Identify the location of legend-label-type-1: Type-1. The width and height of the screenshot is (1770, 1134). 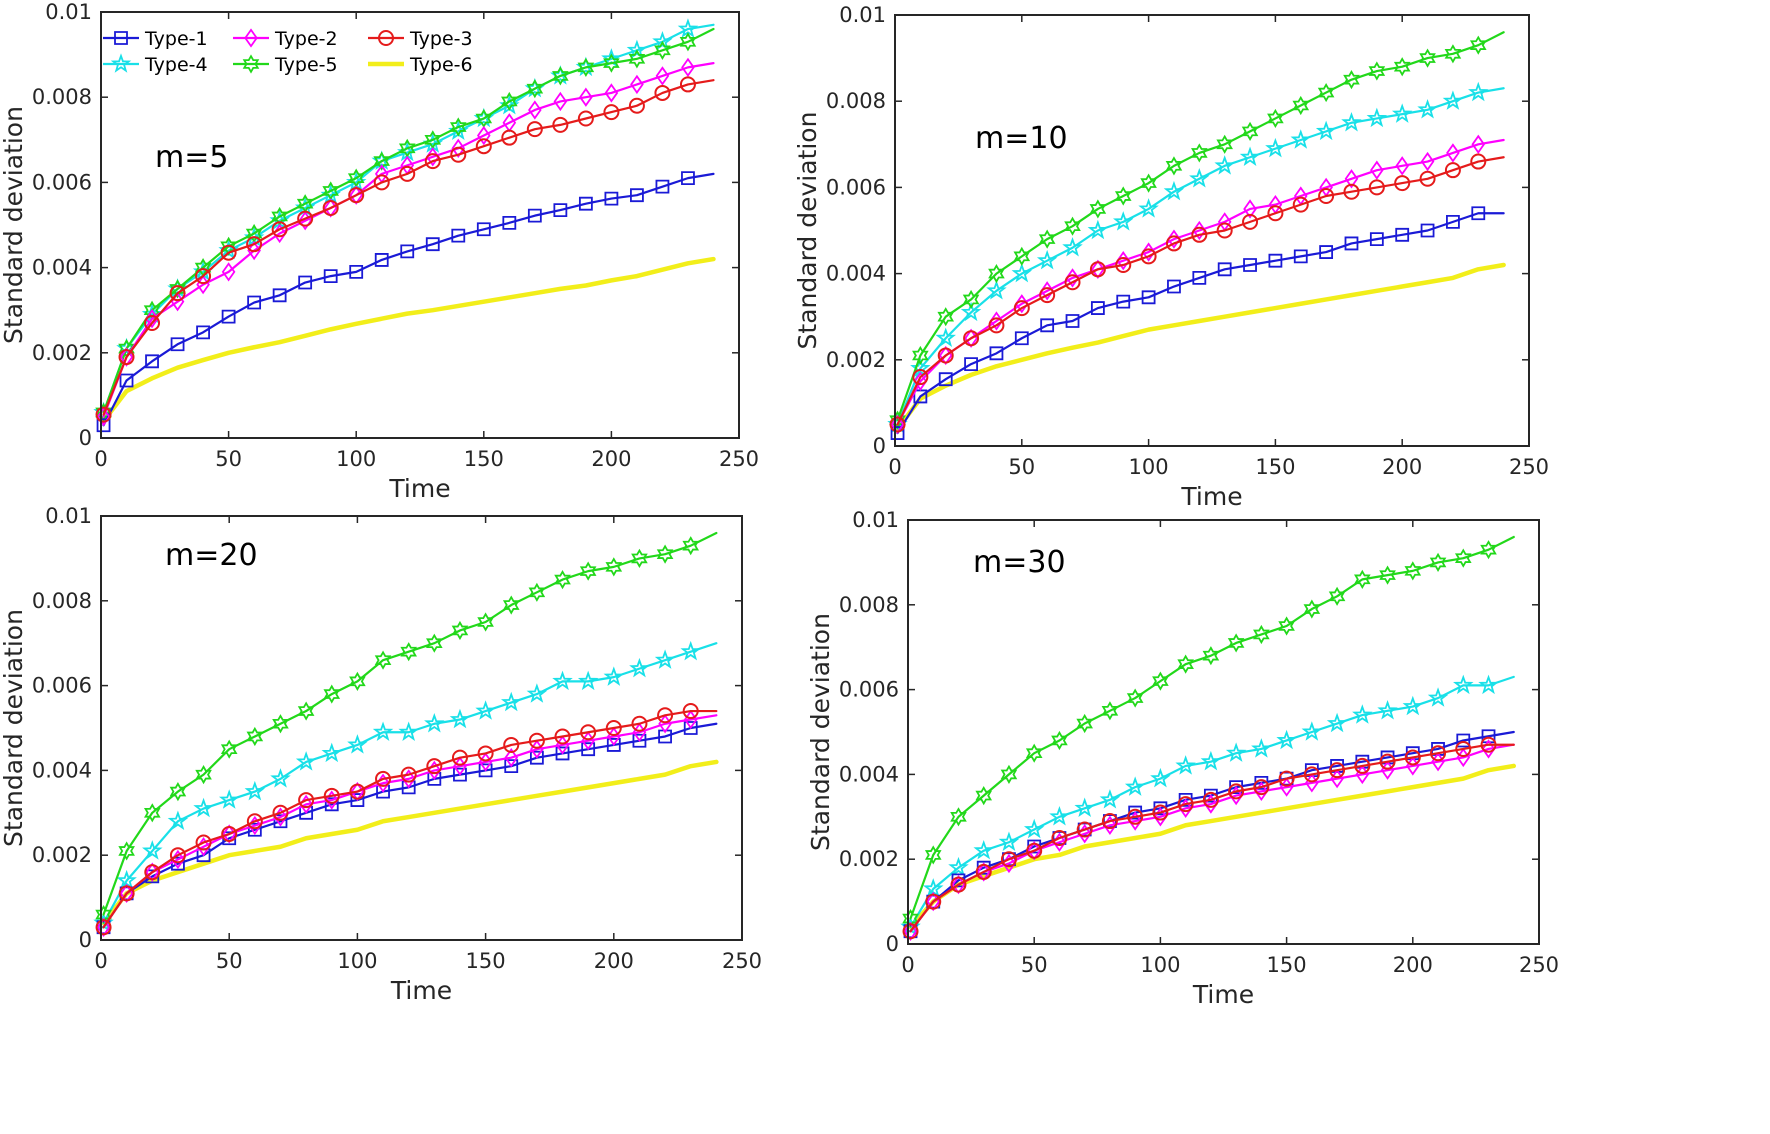
(176, 39).